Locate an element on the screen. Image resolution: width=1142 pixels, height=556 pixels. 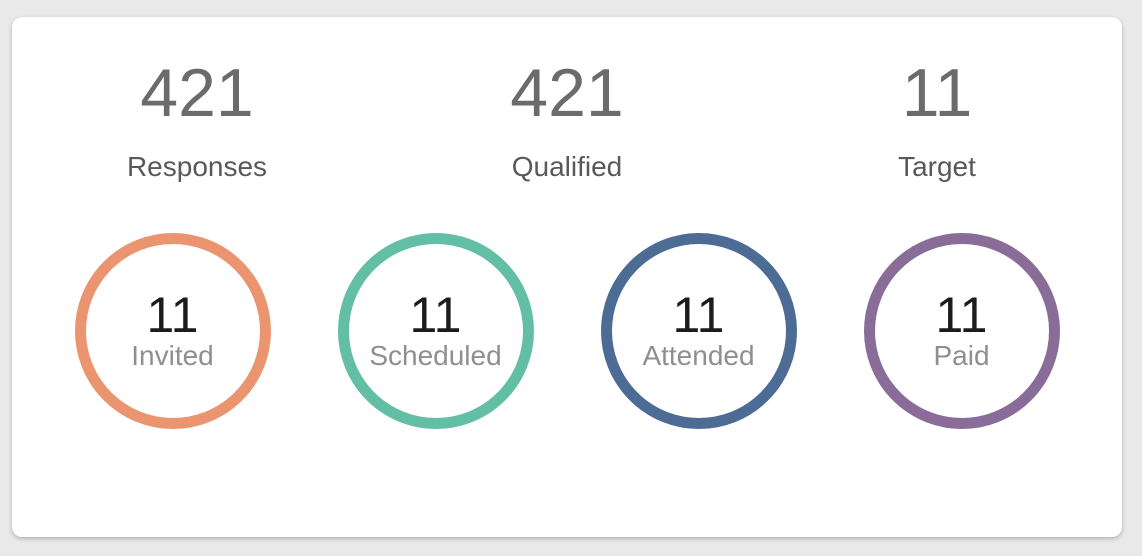
responses-value: 421 is located at coordinates (197, 93).